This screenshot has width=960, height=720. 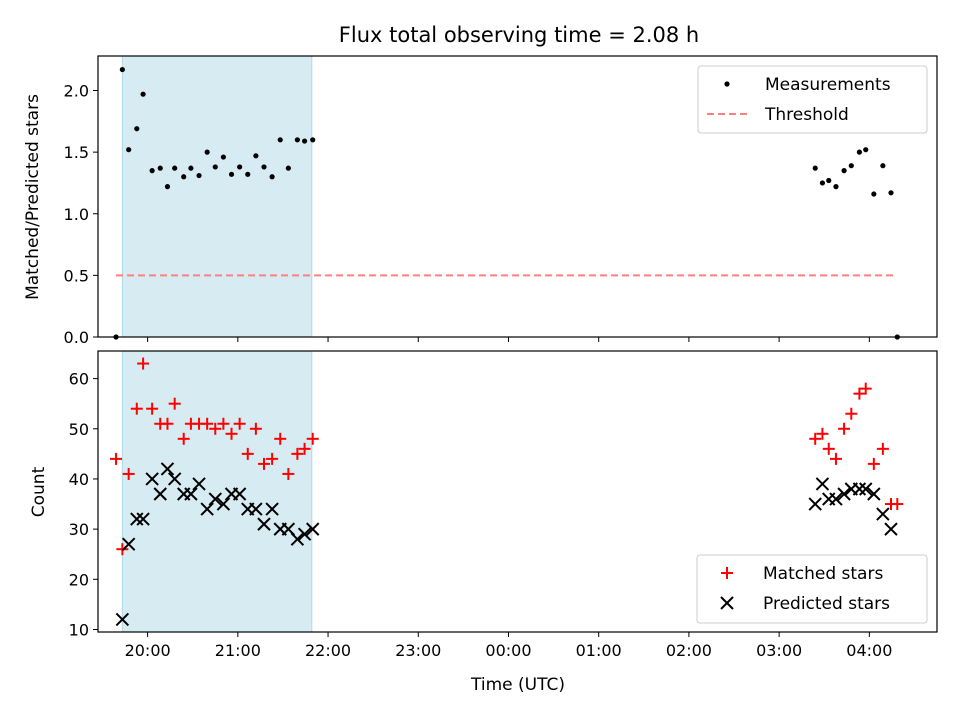 I want to click on y-tick-label: 60, so click(x=79, y=379).